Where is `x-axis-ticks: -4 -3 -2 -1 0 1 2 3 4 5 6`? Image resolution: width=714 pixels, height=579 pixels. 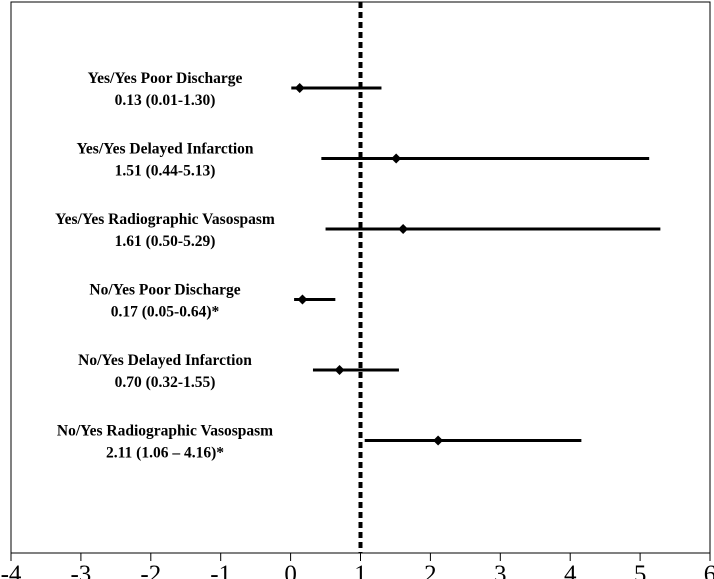 x-axis-ticks: -4 -3 -2 -1 0 1 2 3 4 5 6 is located at coordinates (357, 566).